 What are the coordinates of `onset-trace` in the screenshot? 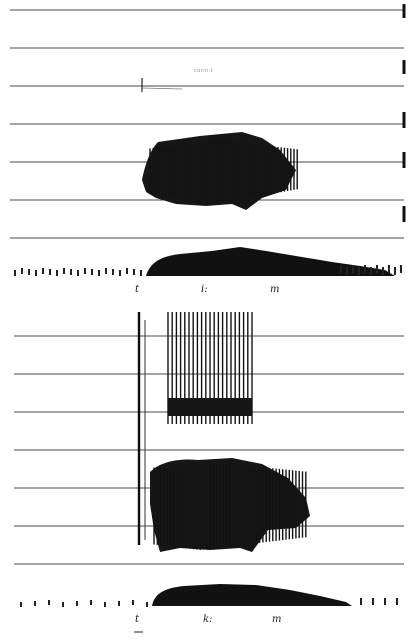 It's located at (162, 88).